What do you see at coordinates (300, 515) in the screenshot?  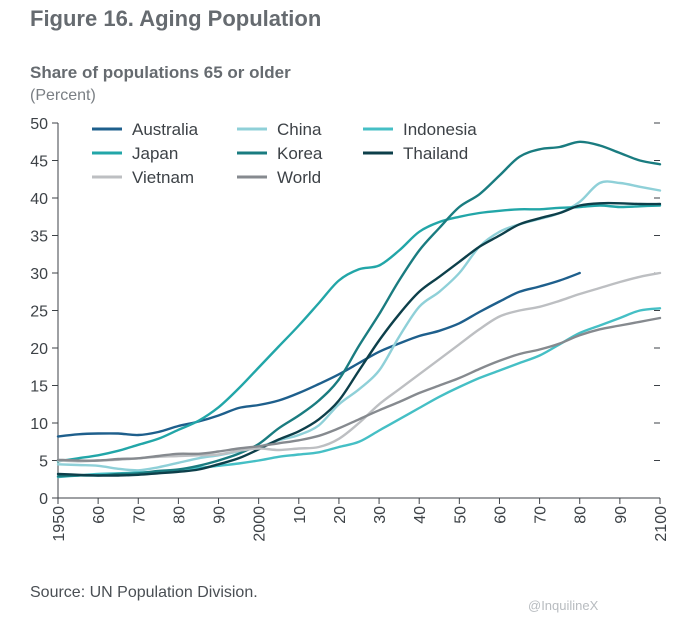 I see `x-tick-label: 10` at bounding box center [300, 515].